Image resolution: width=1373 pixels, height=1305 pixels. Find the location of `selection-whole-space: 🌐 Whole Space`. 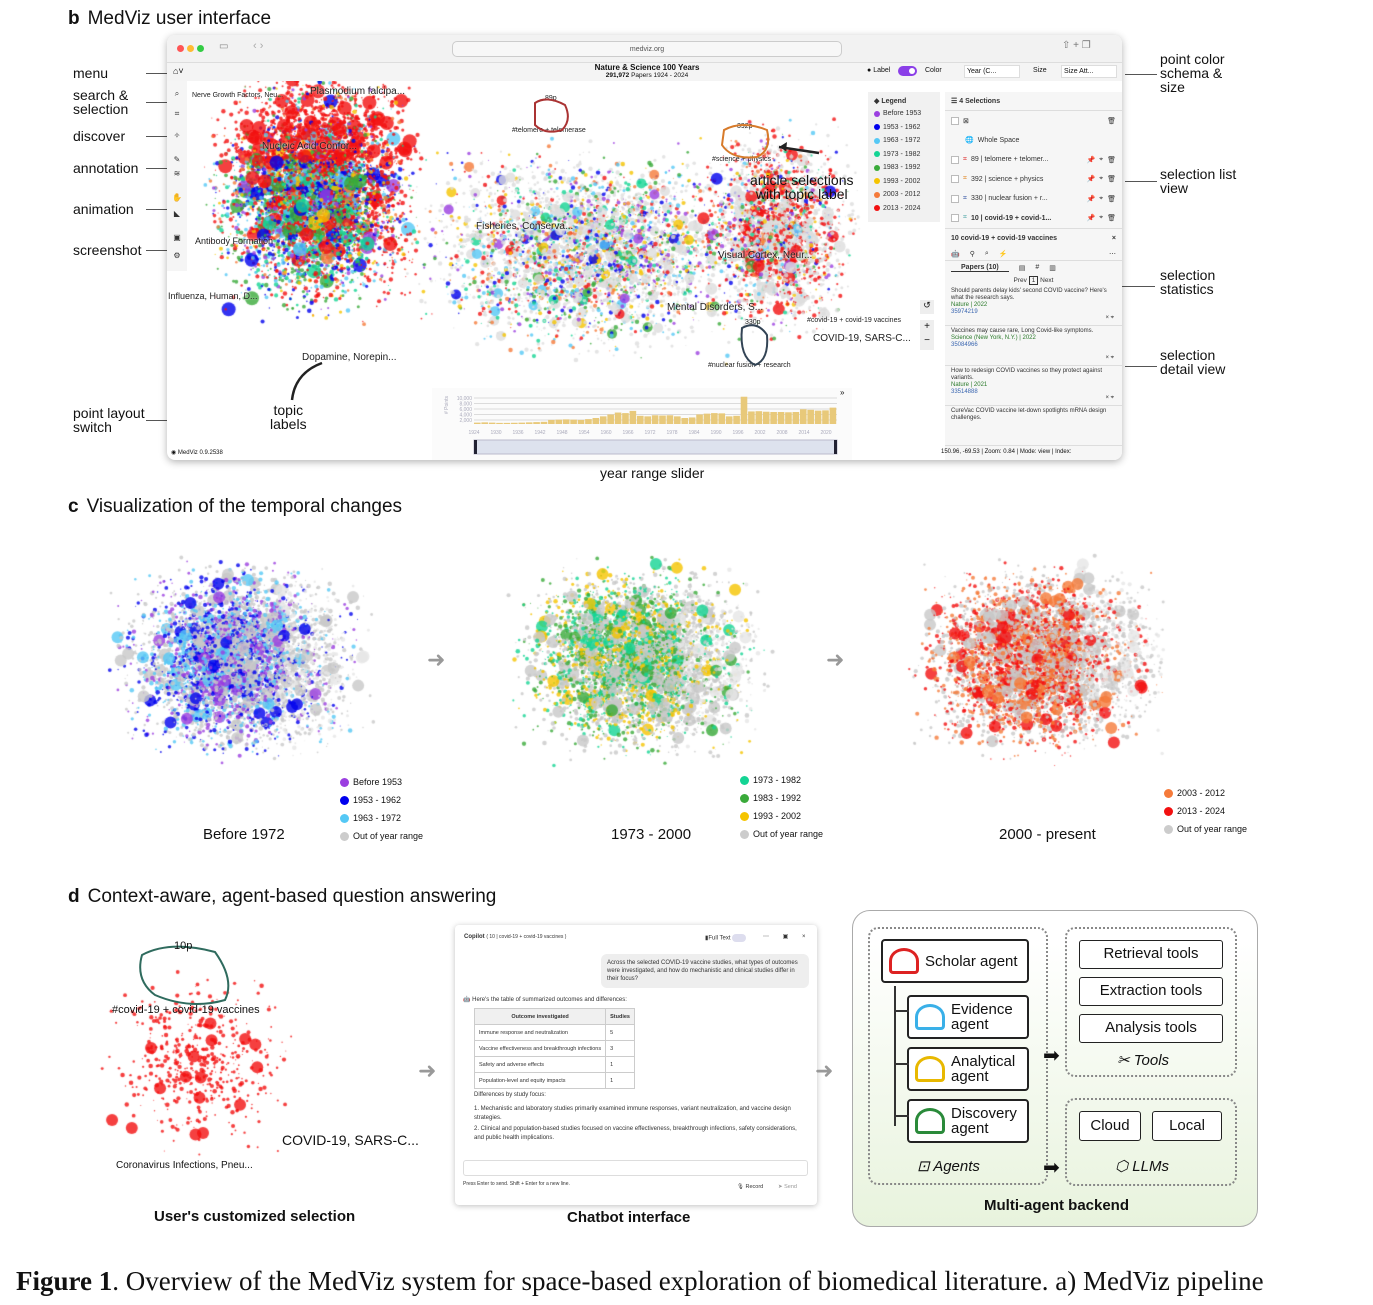

selection-whole-space: 🌐 Whole Space is located at coordinates (992, 140).